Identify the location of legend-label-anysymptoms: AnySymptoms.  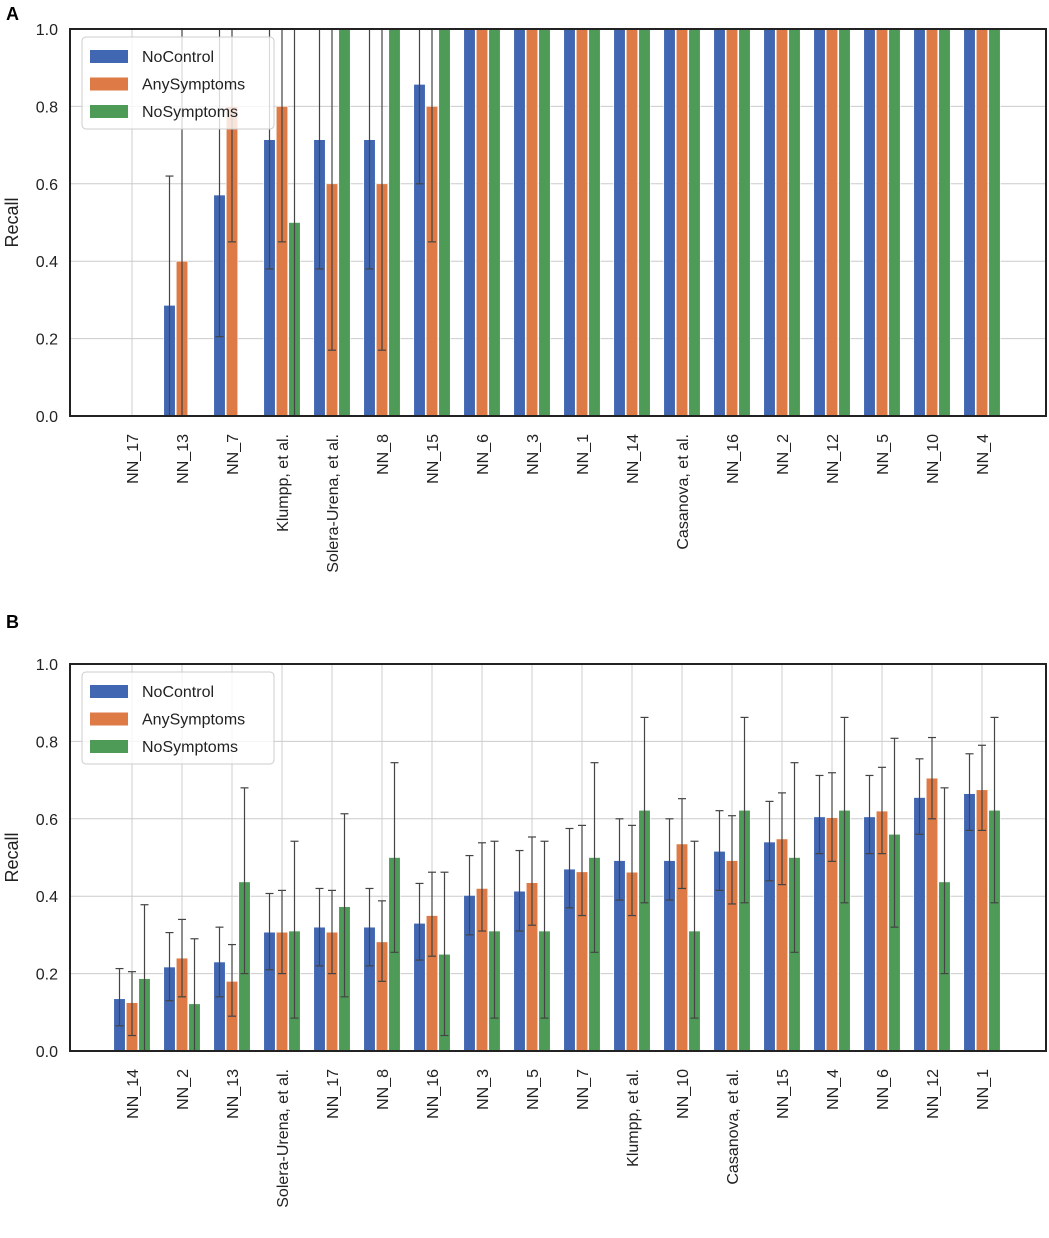
(193, 85).